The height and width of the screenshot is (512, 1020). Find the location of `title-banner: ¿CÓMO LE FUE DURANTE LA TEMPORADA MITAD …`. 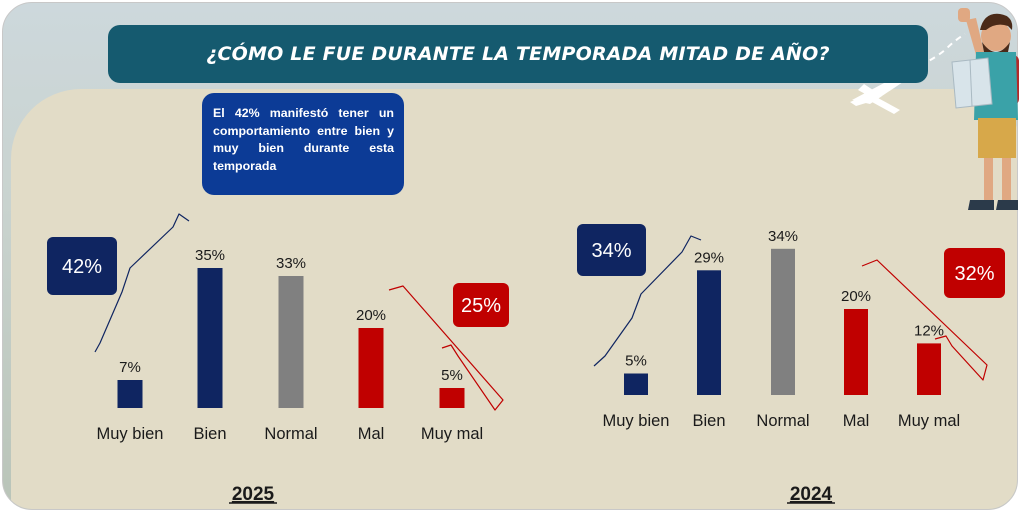

title-banner: ¿CÓMO LE FUE DURANTE LA TEMPORADA MITAD … is located at coordinates (518, 54).